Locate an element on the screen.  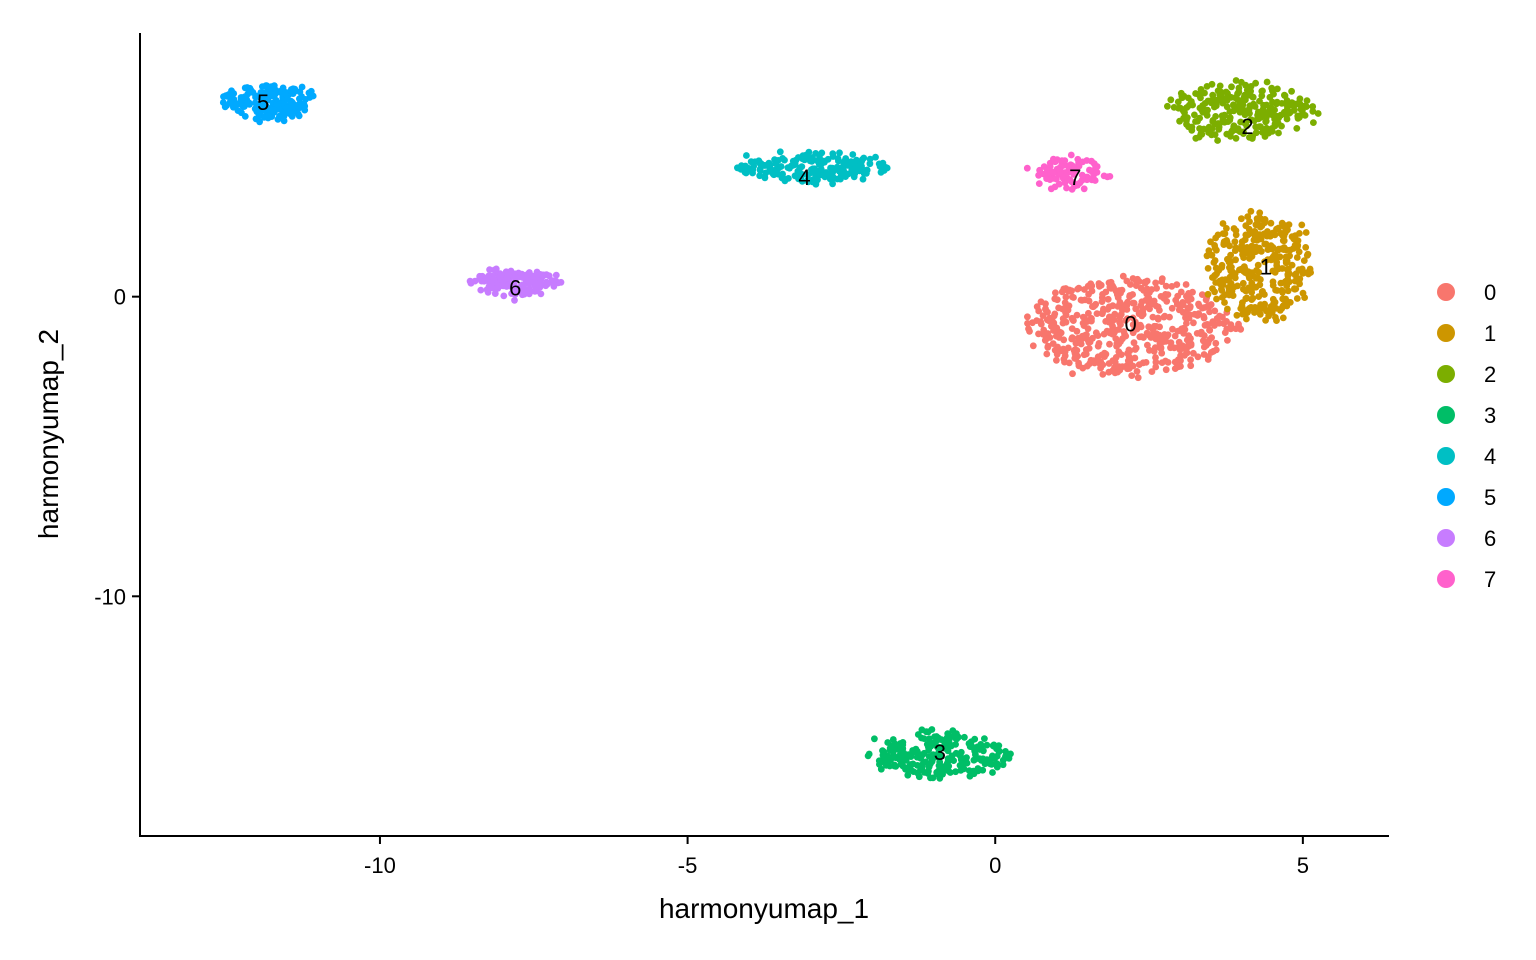
legend-label-3: 3 is located at coordinates (1490, 415).